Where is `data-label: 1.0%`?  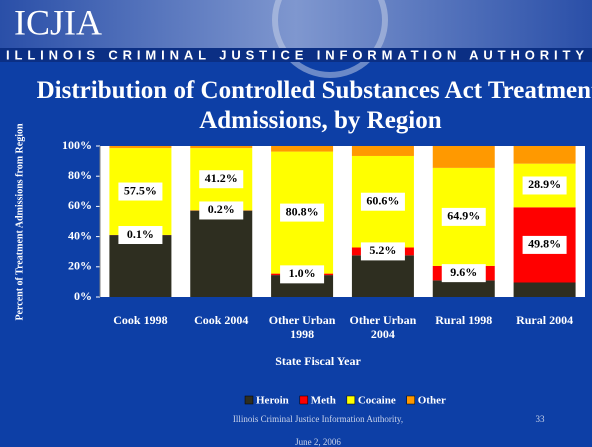
data-label: 1.0% is located at coordinates (302, 273).